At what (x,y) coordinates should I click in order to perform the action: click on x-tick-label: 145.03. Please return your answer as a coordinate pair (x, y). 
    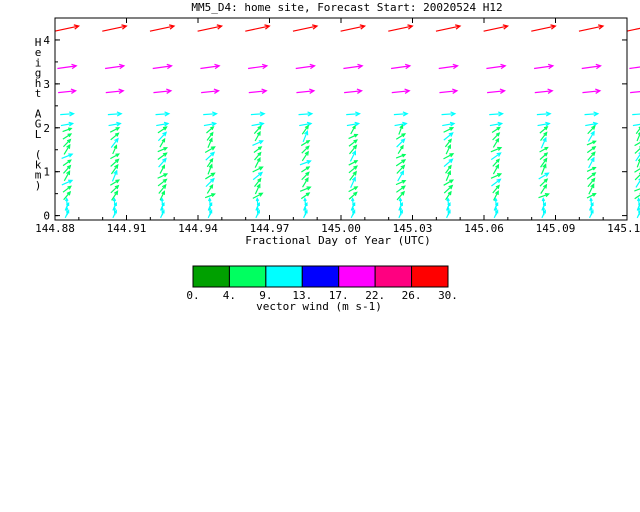
    Looking at the image, I should click on (413, 228).